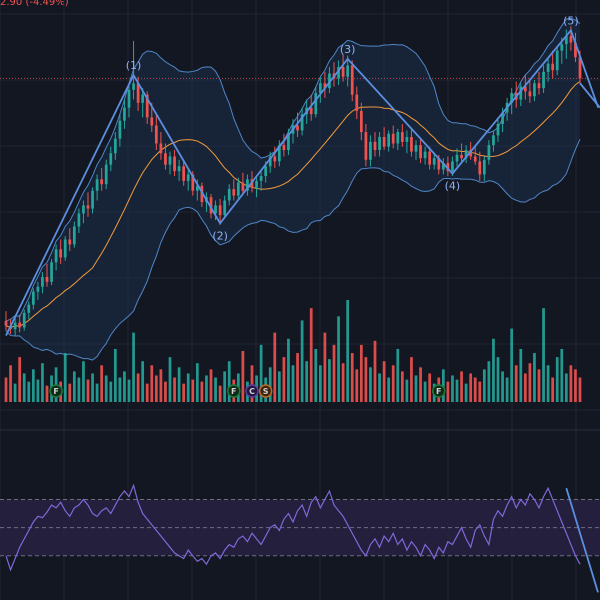 Image resolution: width=600 pixels, height=600 pixels. Describe the element at coordinates (582, 540) in the screenshot. I see `rsi-projection-line` at that location.